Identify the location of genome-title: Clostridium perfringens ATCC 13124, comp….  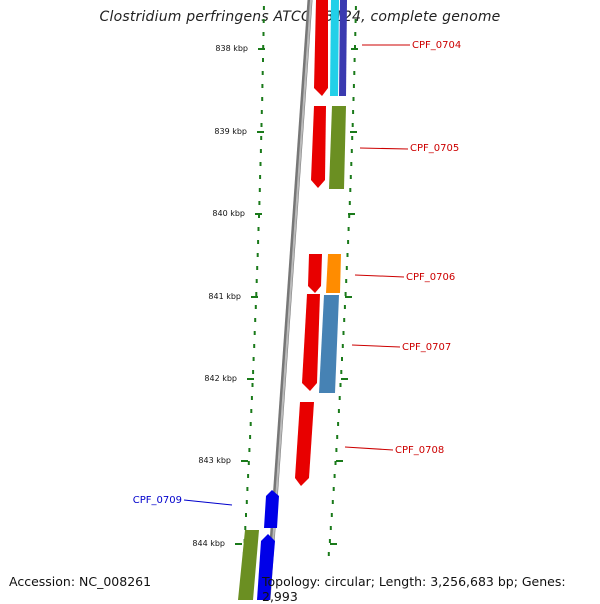
(300, 17).